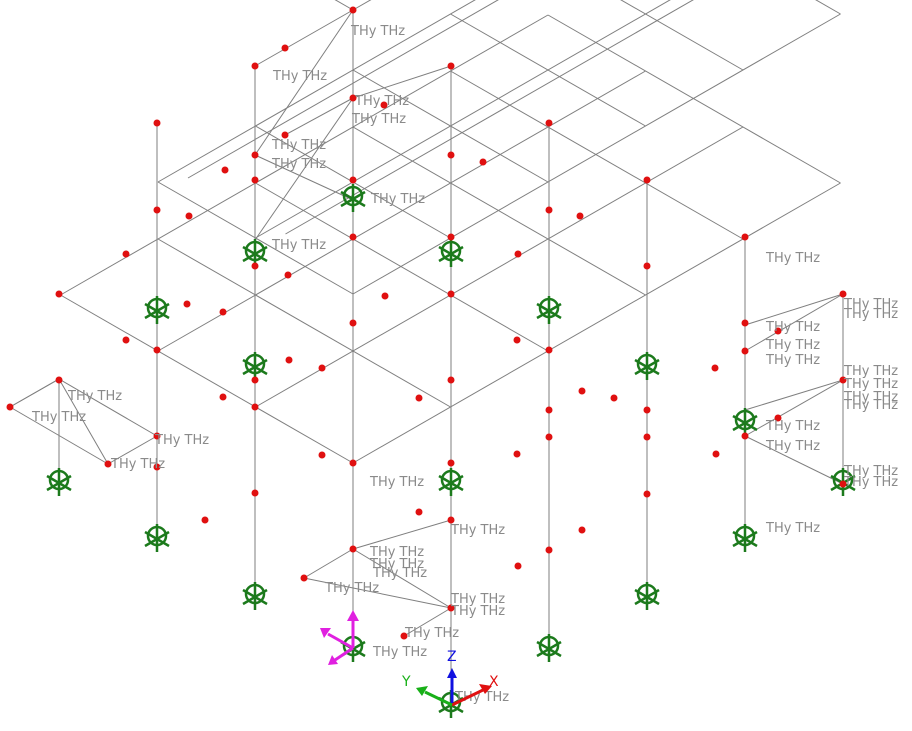 This screenshot has height=731, width=912. What do you see at coordinates (450, 678) in the screenshot?
I see `axis-triad: X Y Z` at bounding box center [450, 678].